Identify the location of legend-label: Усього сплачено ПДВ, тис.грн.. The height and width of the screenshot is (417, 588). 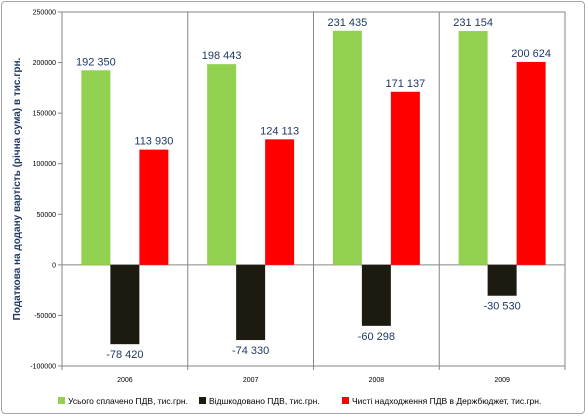
(128, 401).